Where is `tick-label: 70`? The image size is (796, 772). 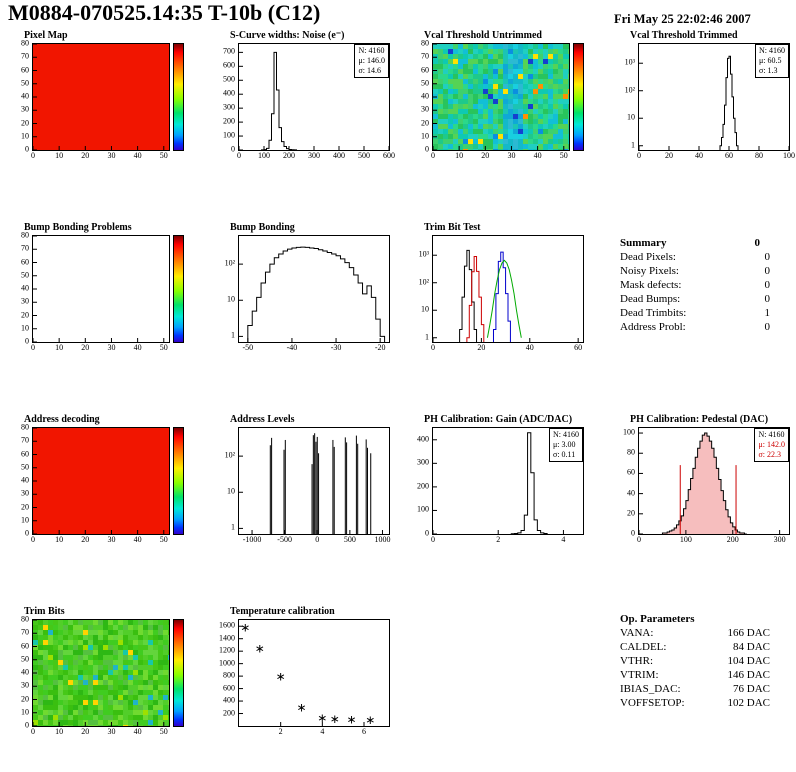 tick-label: 70 is located at coordinates (25, 632).